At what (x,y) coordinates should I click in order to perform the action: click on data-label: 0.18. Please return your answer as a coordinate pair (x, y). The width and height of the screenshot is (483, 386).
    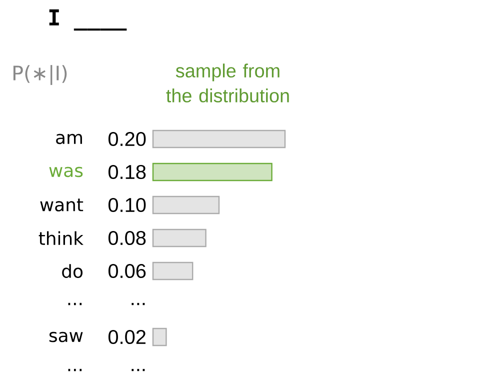
    Looking at the image, I should click on (127, 172).